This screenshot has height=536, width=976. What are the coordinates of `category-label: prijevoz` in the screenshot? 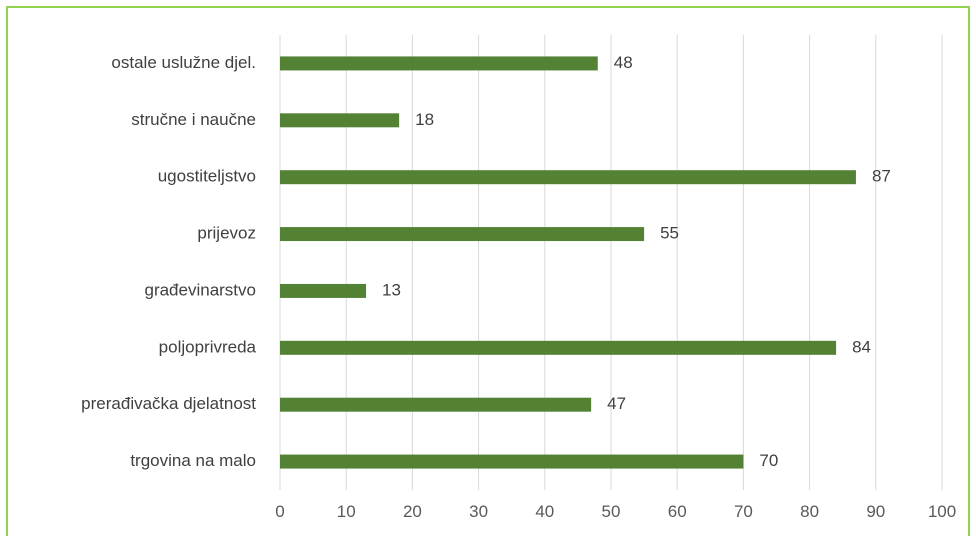 It's located at (226, 233).